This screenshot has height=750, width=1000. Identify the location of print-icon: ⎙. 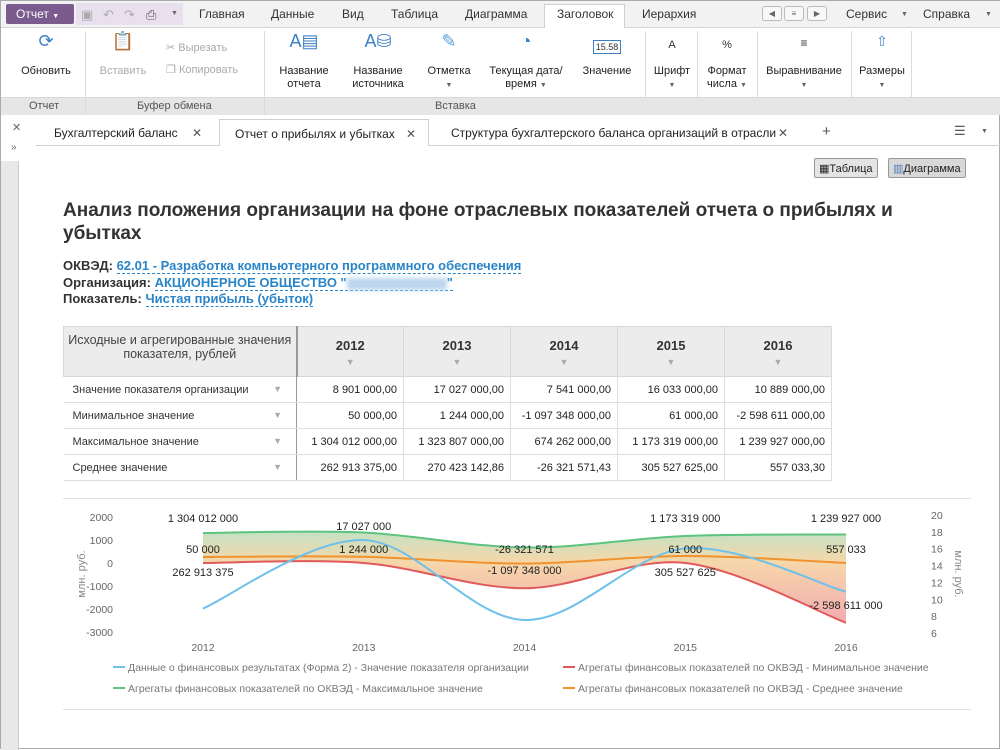
(151, 14).